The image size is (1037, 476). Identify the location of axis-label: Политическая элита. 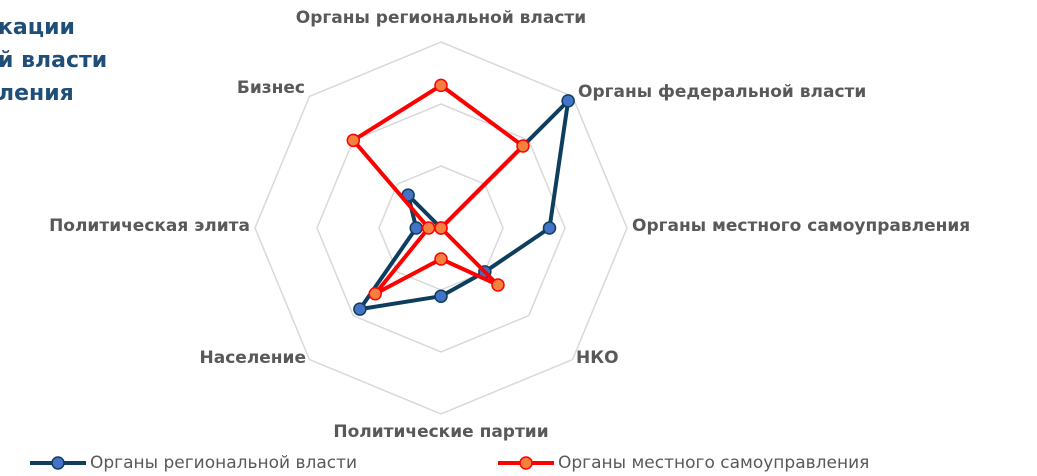
(149, 226).